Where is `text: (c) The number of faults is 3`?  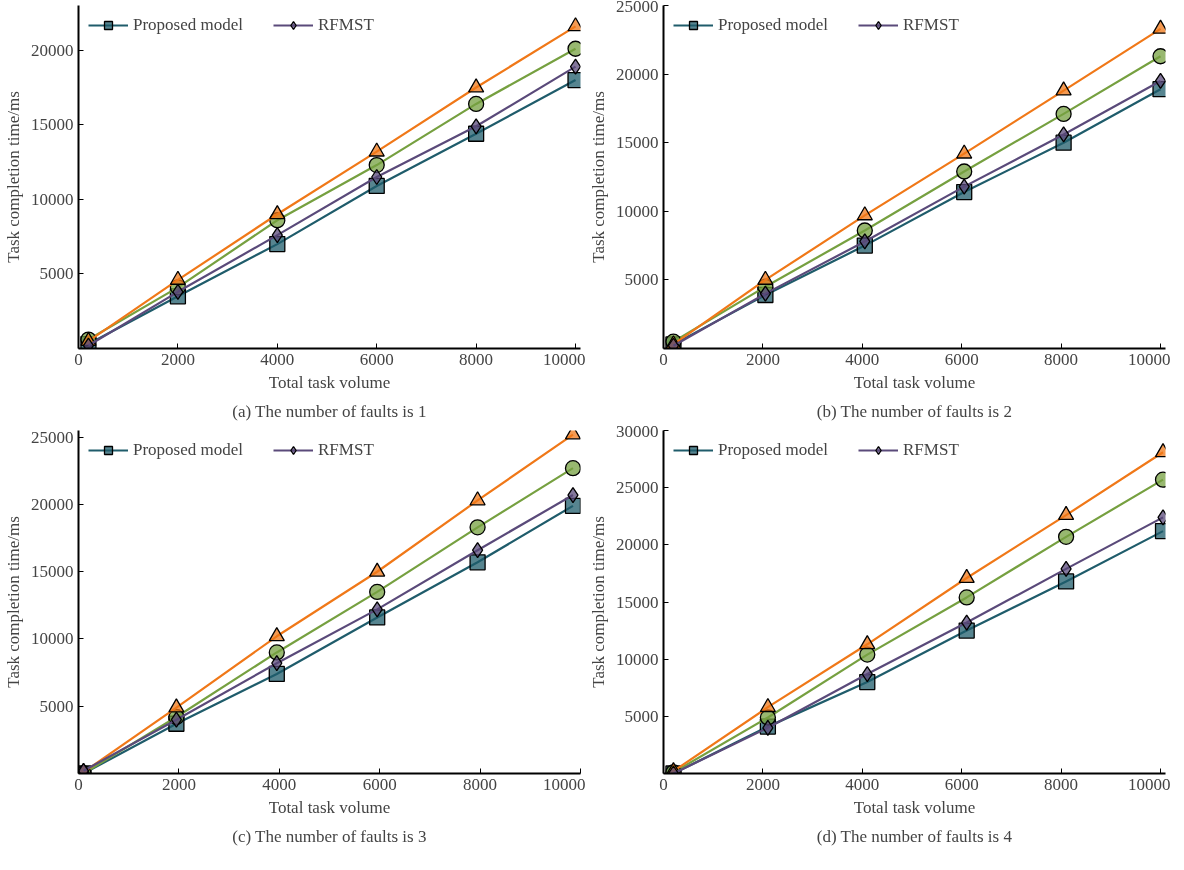 text: (c) The number of faults is 3 is located at coordinates (329, 836).